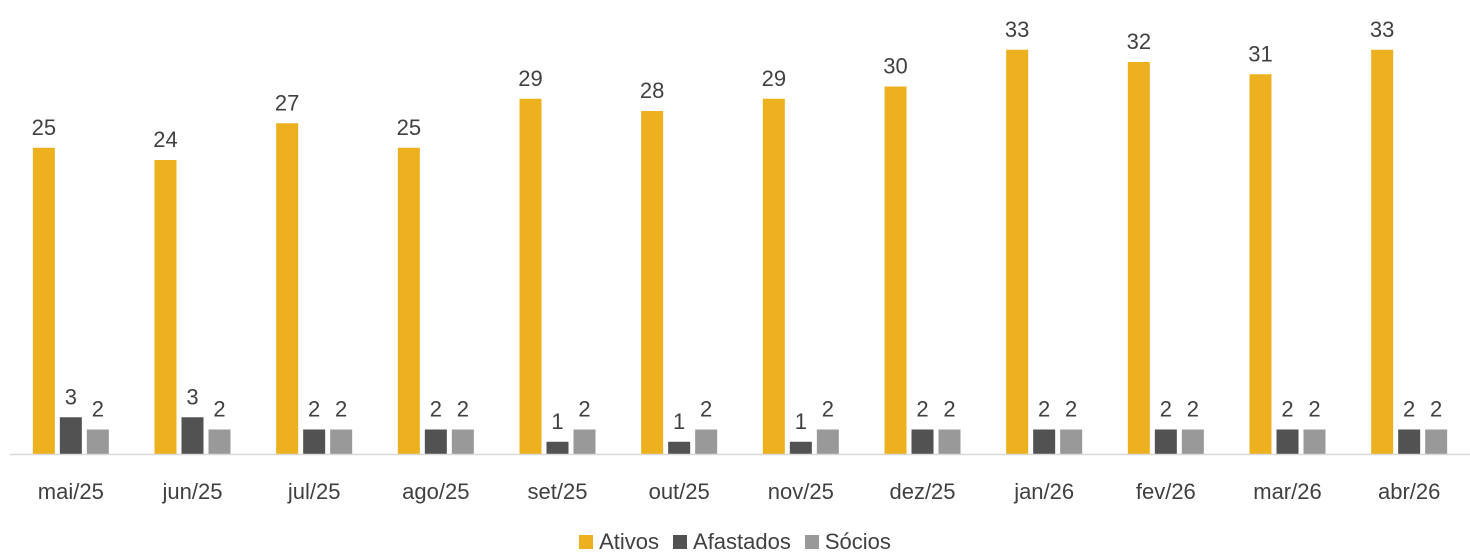  I want to click on data-label-sócios-7: 2, so click(949, 409).